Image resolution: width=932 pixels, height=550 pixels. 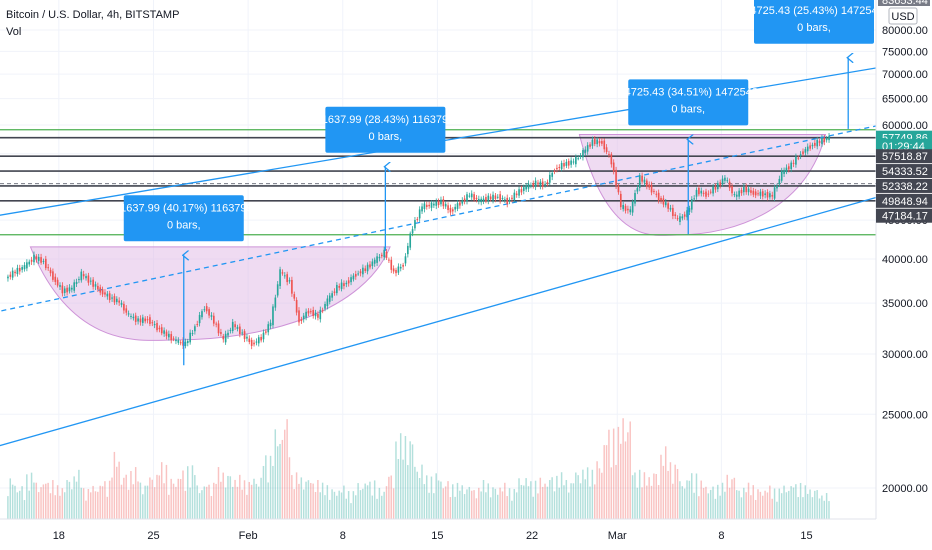 What do you see at coordinates (385, 178) in the screenshot?
I see `measure-annotation-2: 11637.99 (28.43%) 1163799 0 bars,` at bounding box center [385, 178].